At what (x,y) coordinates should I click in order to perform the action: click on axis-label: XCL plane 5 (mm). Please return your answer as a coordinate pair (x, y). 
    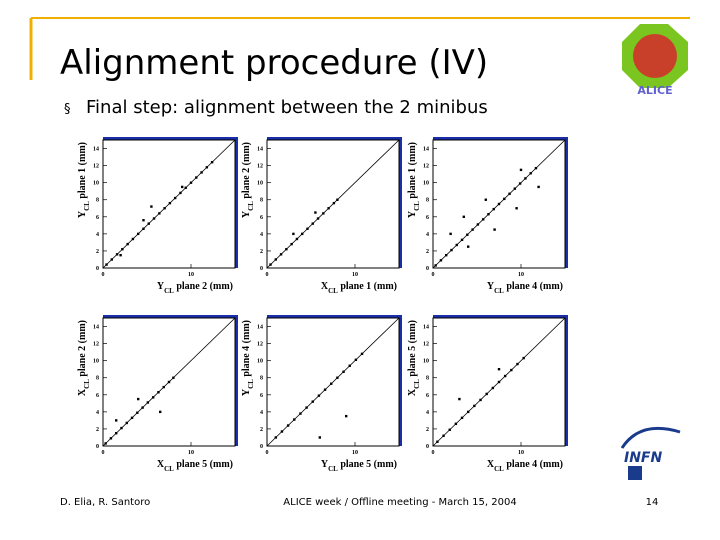
    Looking at the image, I should click on (414, 358).